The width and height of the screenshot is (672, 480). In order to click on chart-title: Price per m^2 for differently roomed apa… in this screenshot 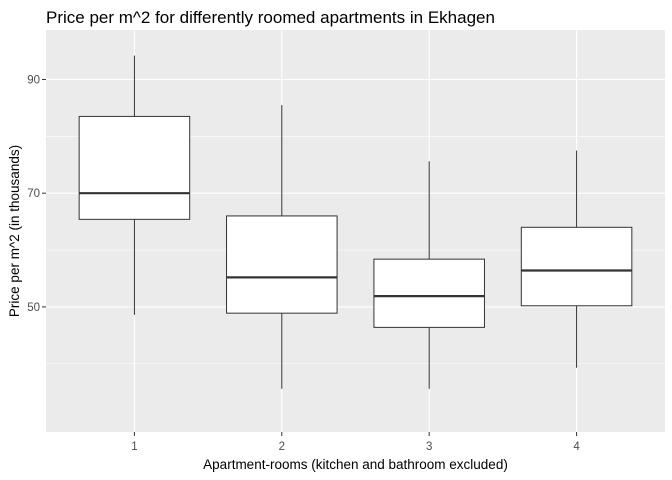, I will do `click(270, 17)`.